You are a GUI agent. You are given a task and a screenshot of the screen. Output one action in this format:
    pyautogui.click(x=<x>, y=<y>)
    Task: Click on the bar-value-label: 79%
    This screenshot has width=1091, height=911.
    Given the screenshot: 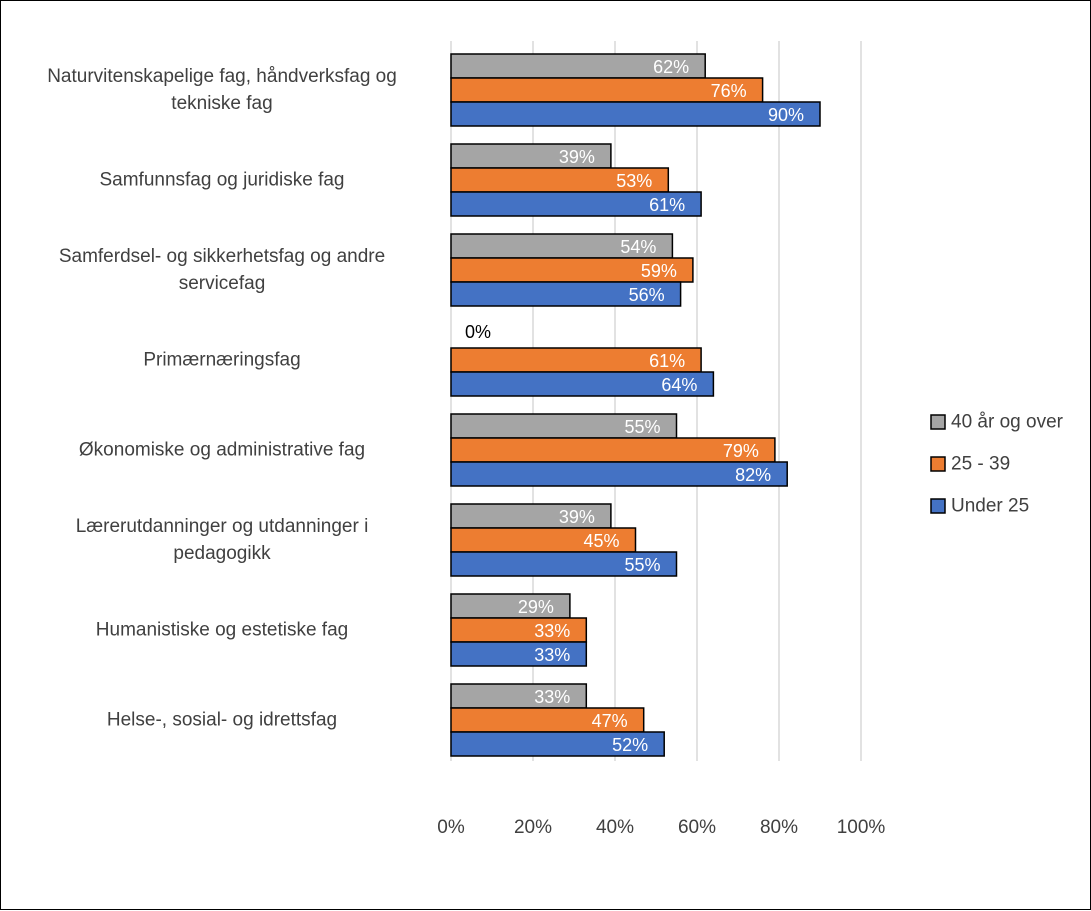 What is the action you would take?
    pyautogui.click(x=741, y=451)
    